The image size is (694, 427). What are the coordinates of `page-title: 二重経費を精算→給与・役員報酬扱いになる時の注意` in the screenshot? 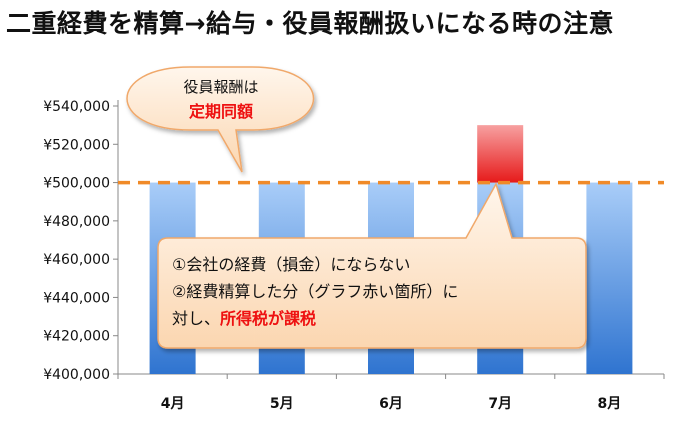 It's located at (310, 23).